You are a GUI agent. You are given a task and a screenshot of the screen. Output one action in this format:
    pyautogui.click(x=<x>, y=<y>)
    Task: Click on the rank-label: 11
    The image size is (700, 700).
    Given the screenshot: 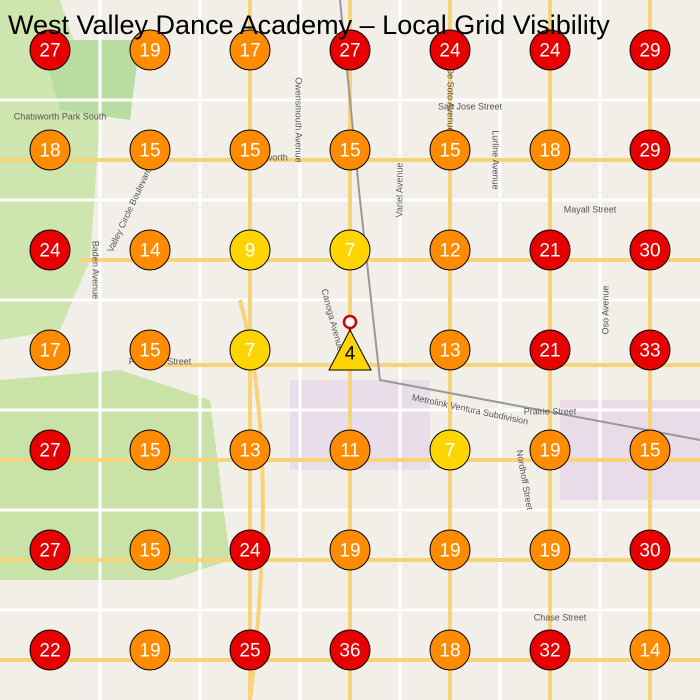 What is the action you would take?
    pyautogui.click(x=350, y=451)
    